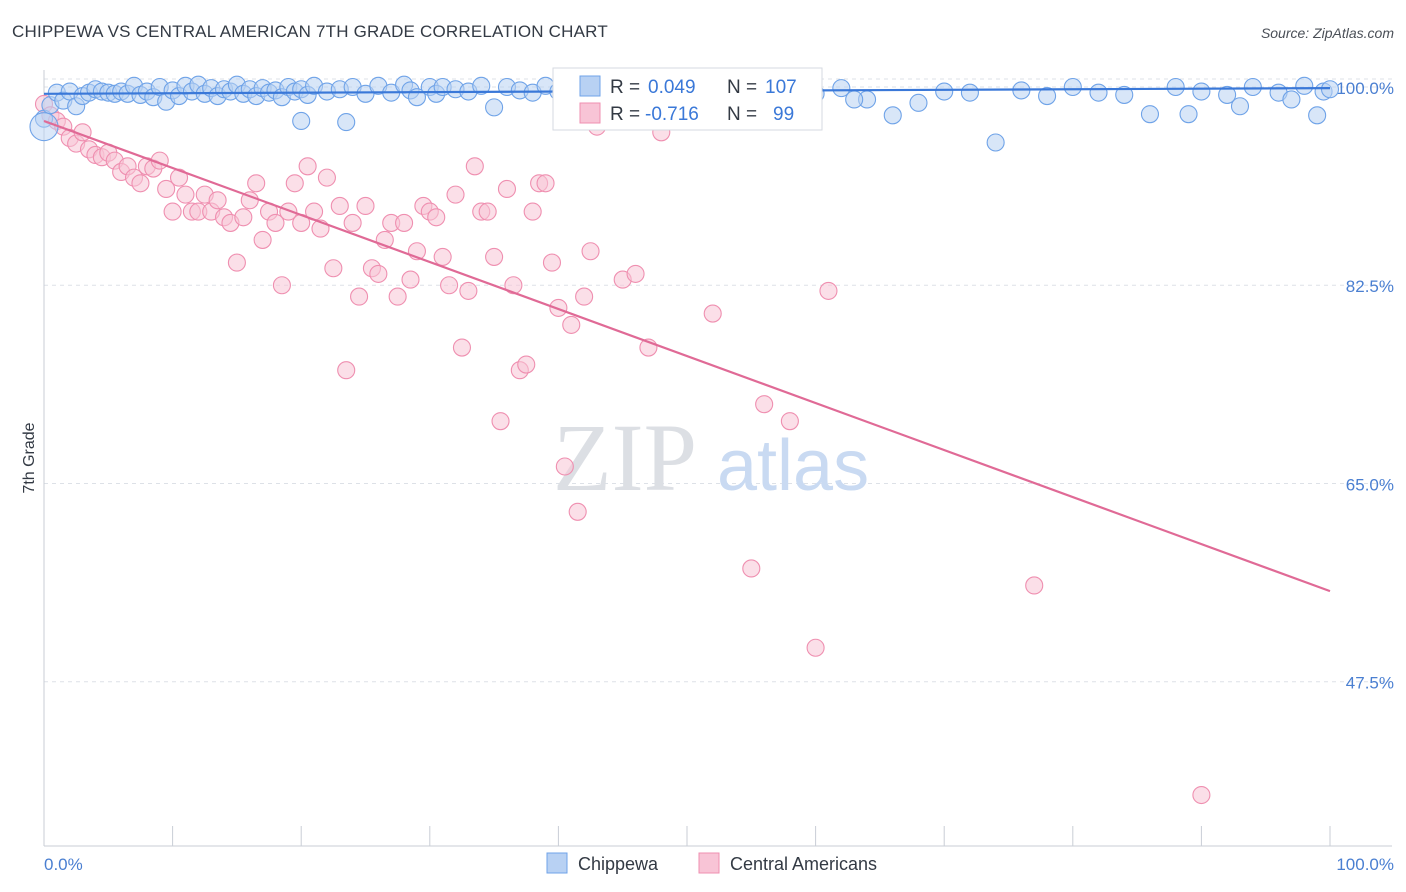 The image size is (1406, 892). I want to click on bottom-legend-label-chippewa: Chippewa, so click(618, 864).